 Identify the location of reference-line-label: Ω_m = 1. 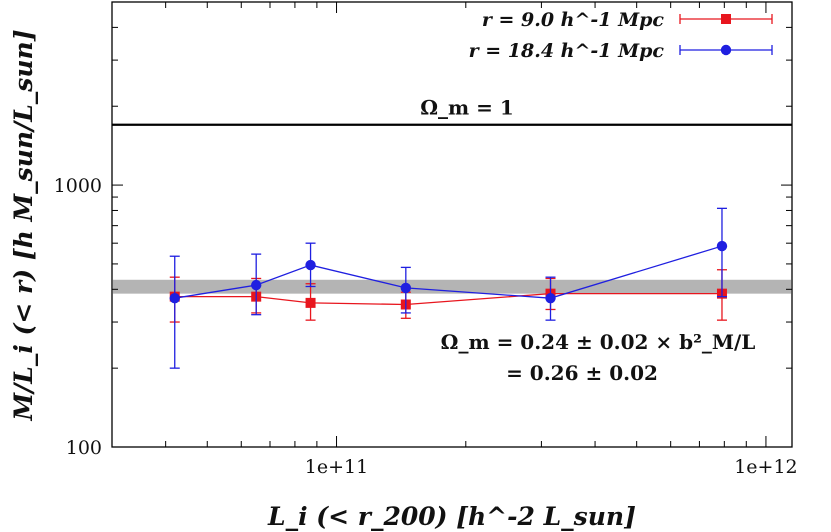
(467, 108).